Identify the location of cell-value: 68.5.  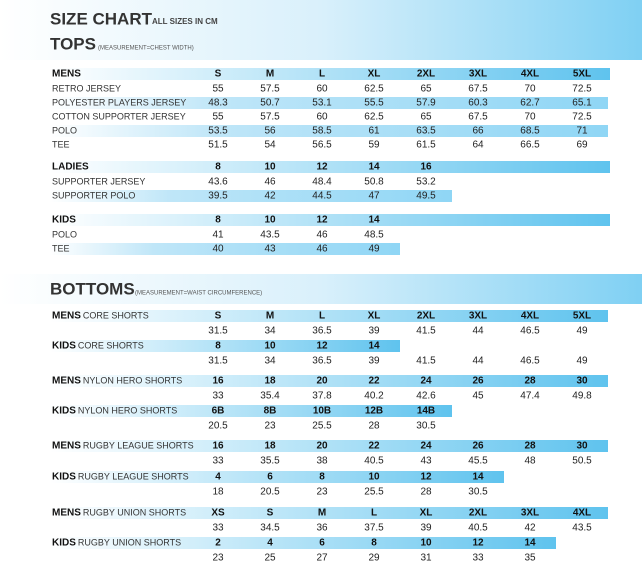
(530, 131).